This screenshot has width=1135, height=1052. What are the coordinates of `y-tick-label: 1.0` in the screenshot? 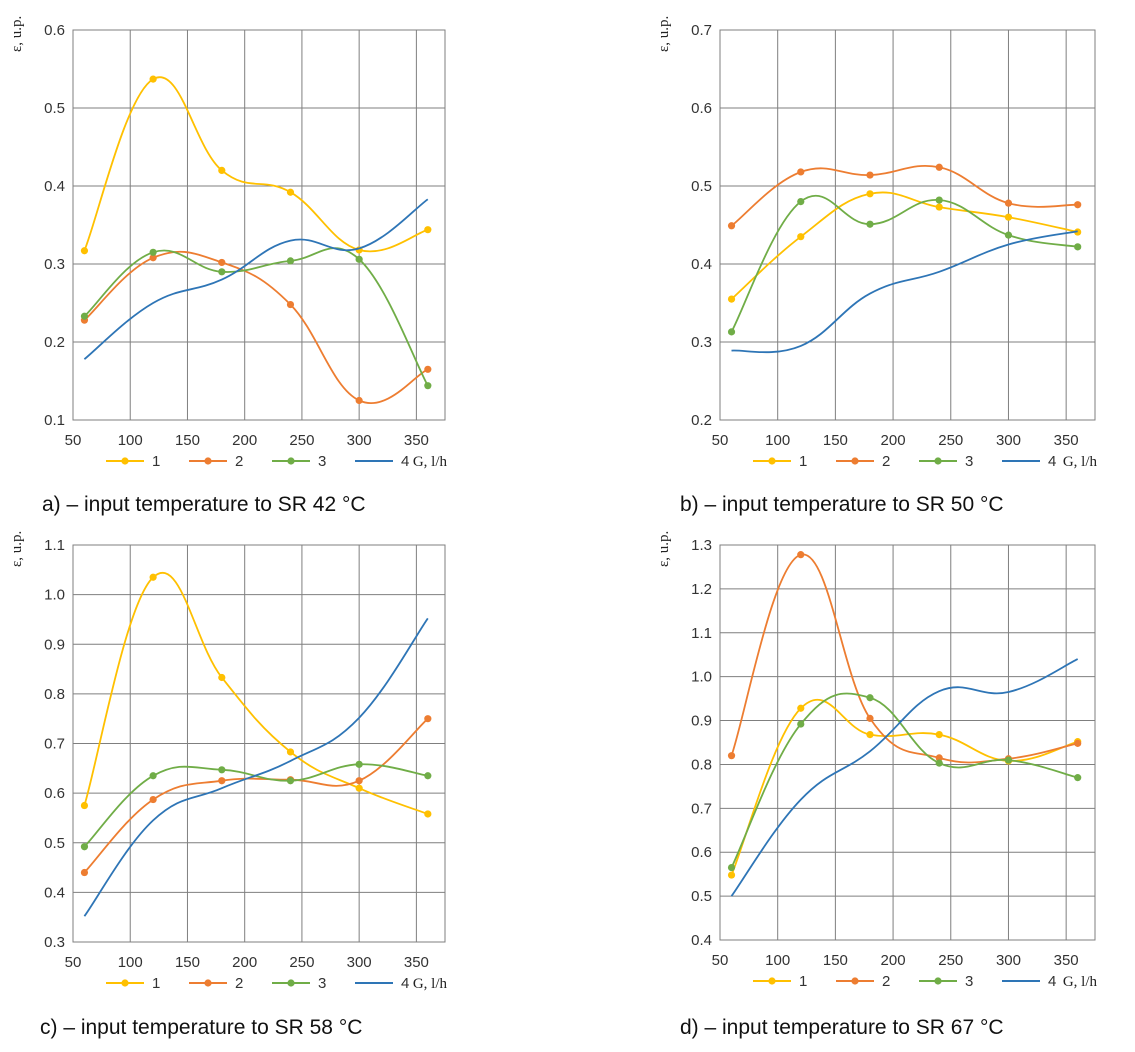 It's located at (701, 677).